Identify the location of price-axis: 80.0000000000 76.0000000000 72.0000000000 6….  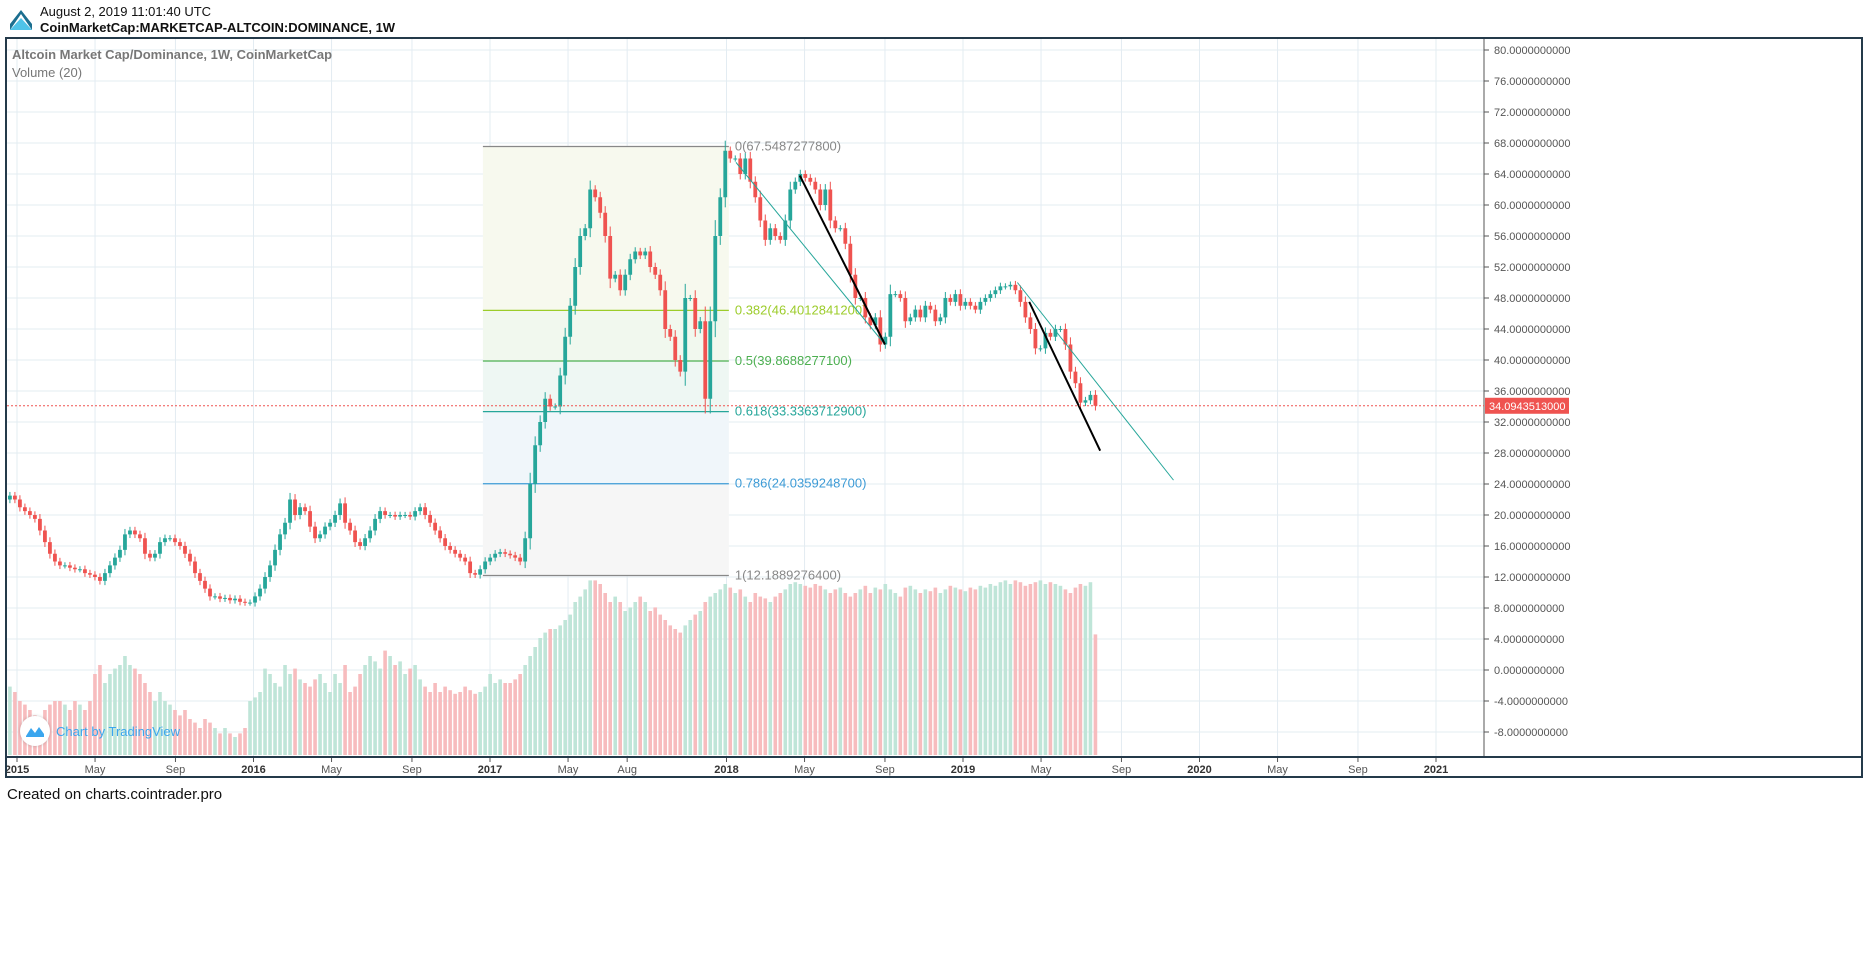
(1526, 398).